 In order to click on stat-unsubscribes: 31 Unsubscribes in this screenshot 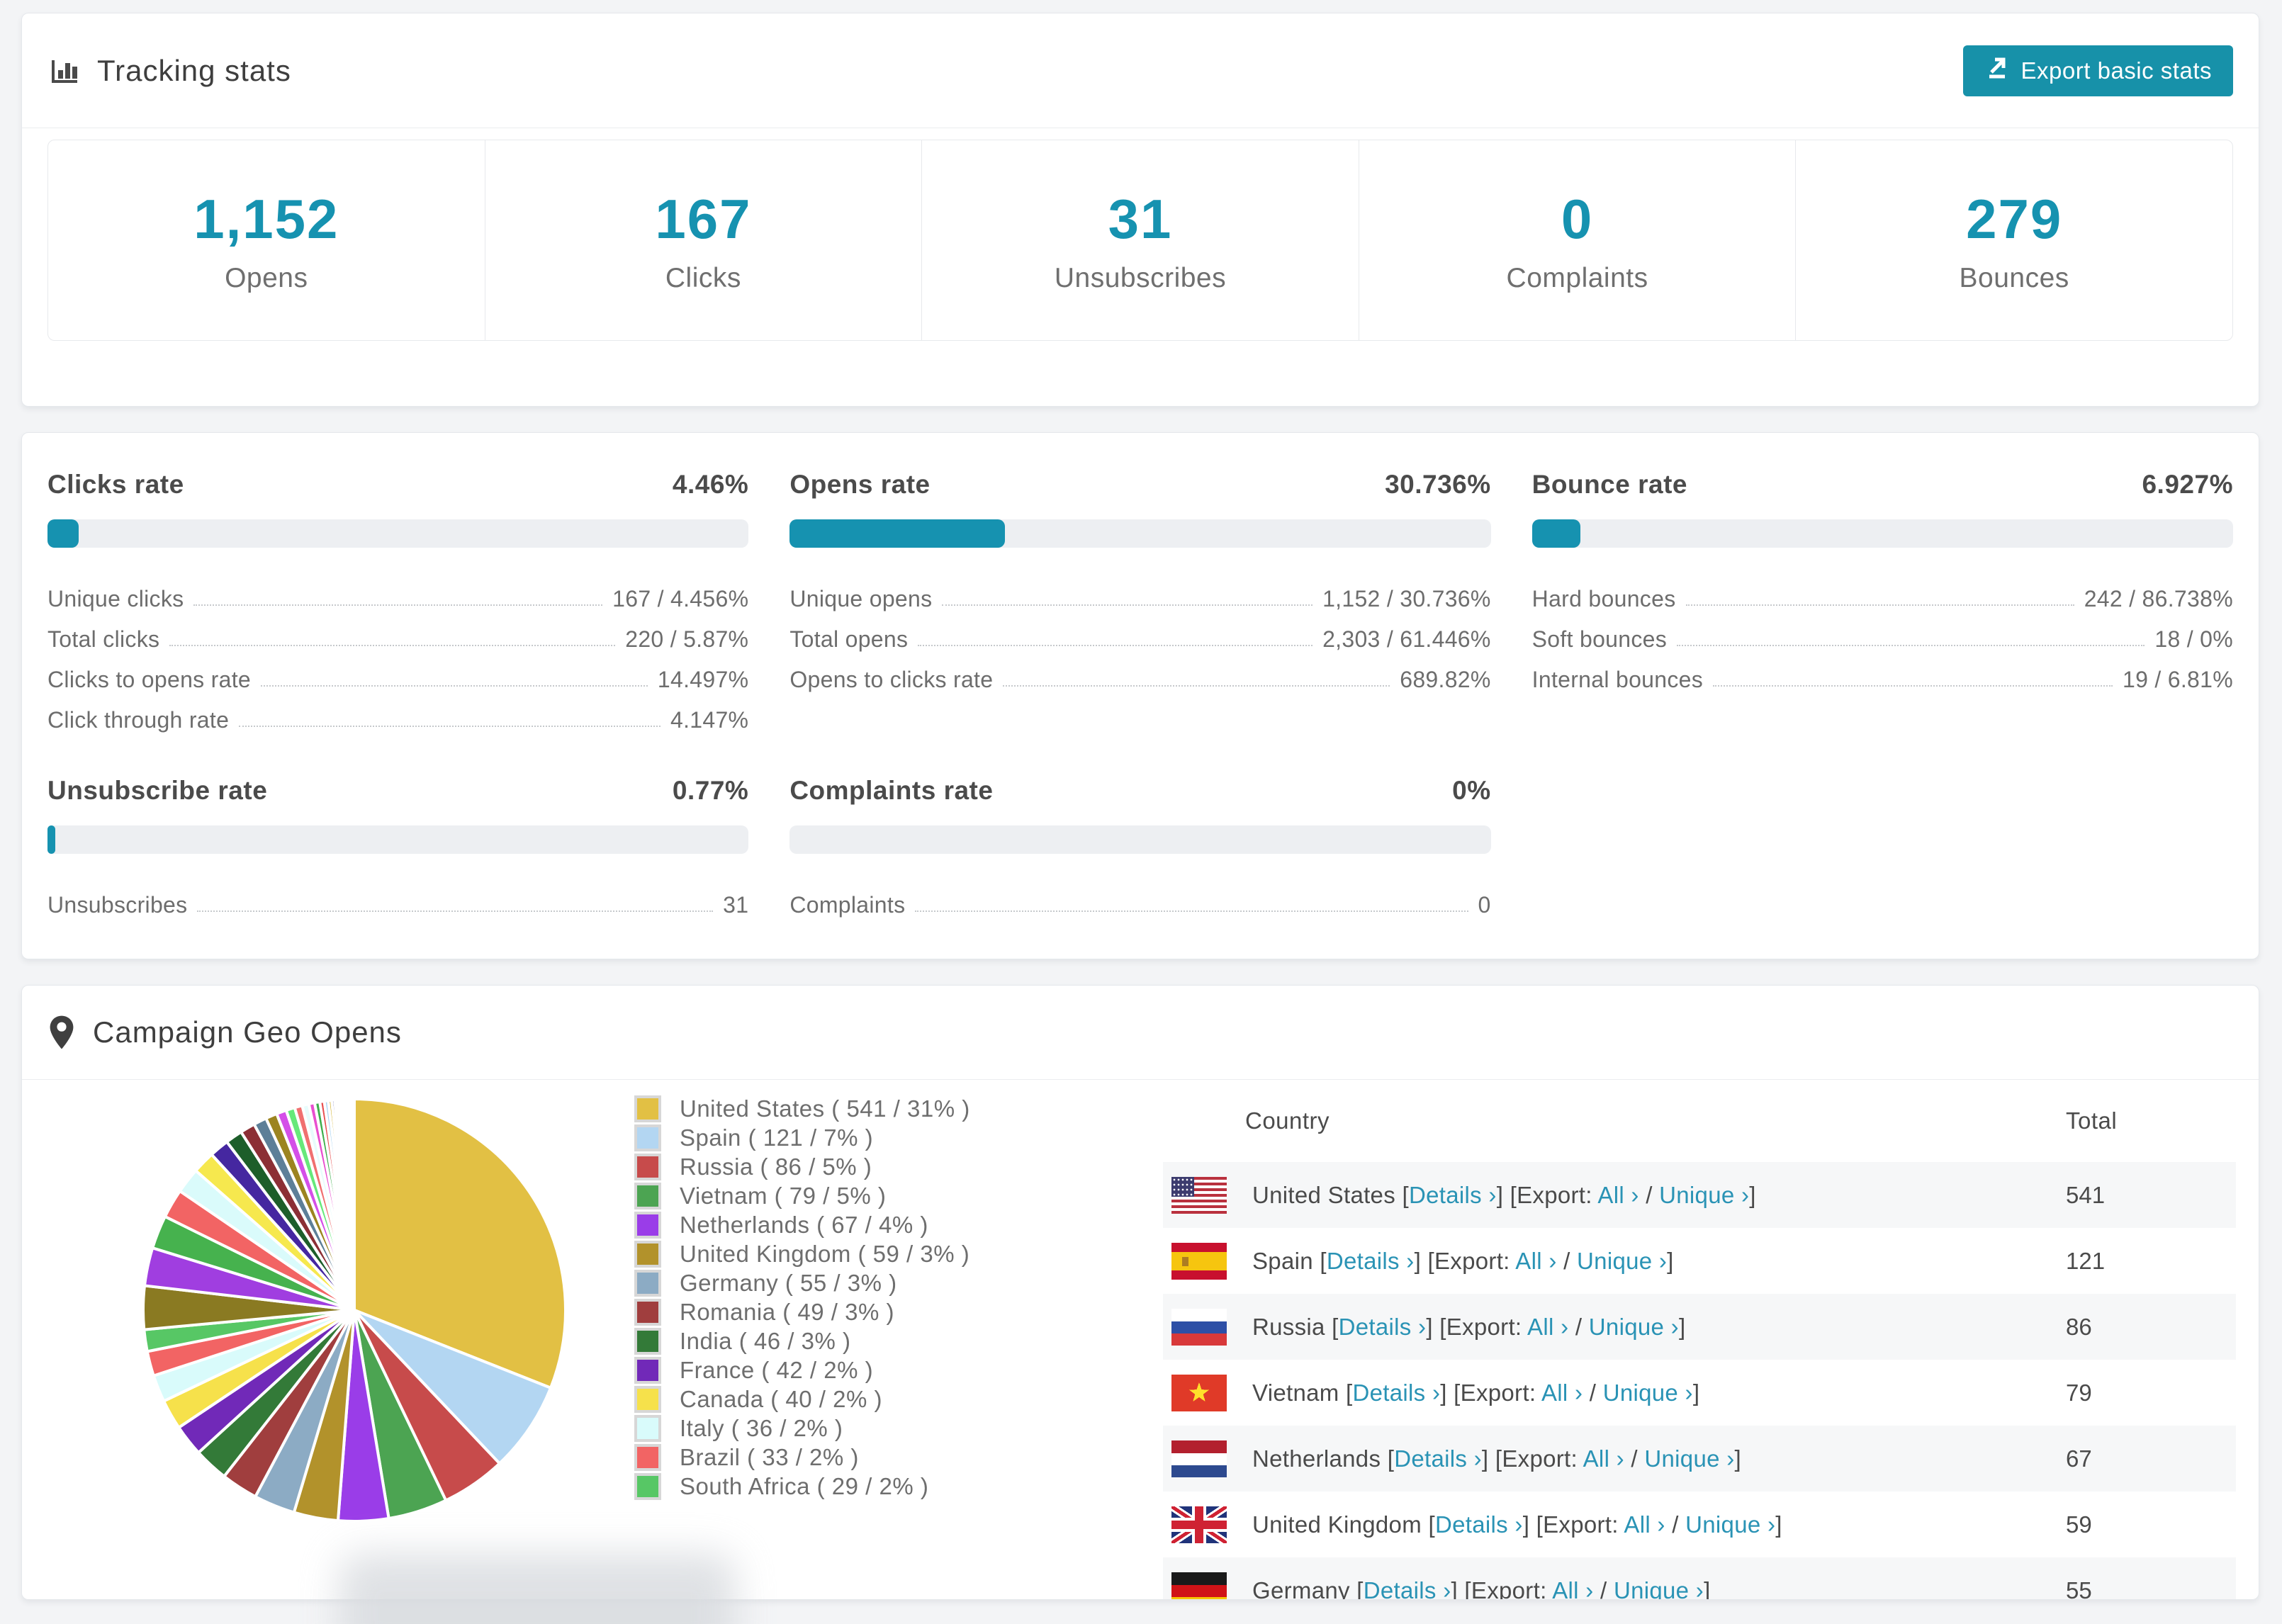, I will do `click(1140, 240)`.